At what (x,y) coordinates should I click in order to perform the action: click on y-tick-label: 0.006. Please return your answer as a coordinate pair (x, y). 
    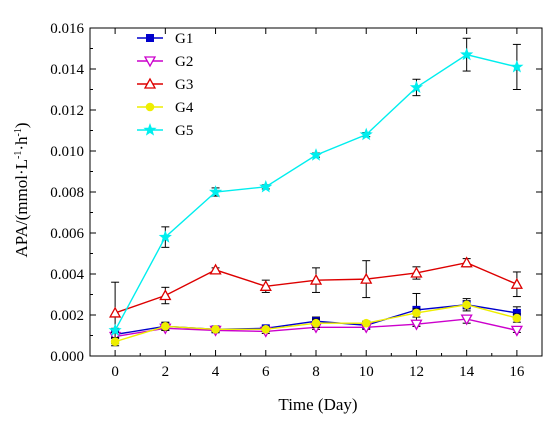
    Looking at the image, I should click on (67, 234).